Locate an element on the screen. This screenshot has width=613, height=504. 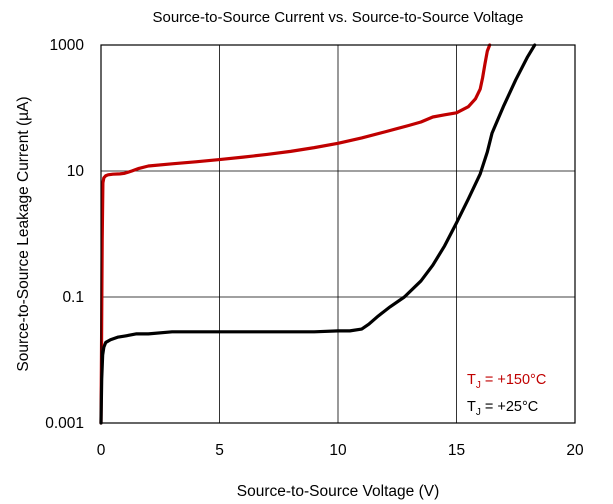
x-tick-label: 20 is located at coordinates (575, 450).